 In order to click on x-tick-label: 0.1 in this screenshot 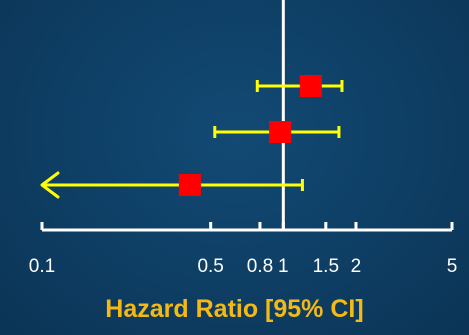, I will do `click(42, 266)`.